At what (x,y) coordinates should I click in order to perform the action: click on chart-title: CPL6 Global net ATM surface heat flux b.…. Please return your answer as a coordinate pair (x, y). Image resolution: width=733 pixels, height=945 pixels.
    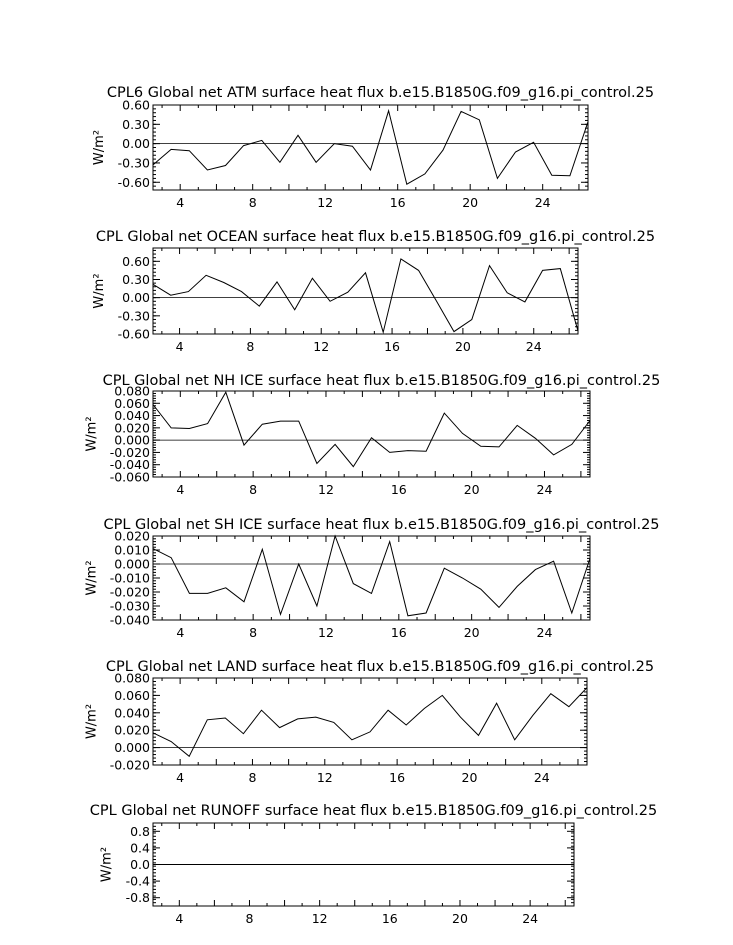
    Looking at the image, I should click on (380, 93).